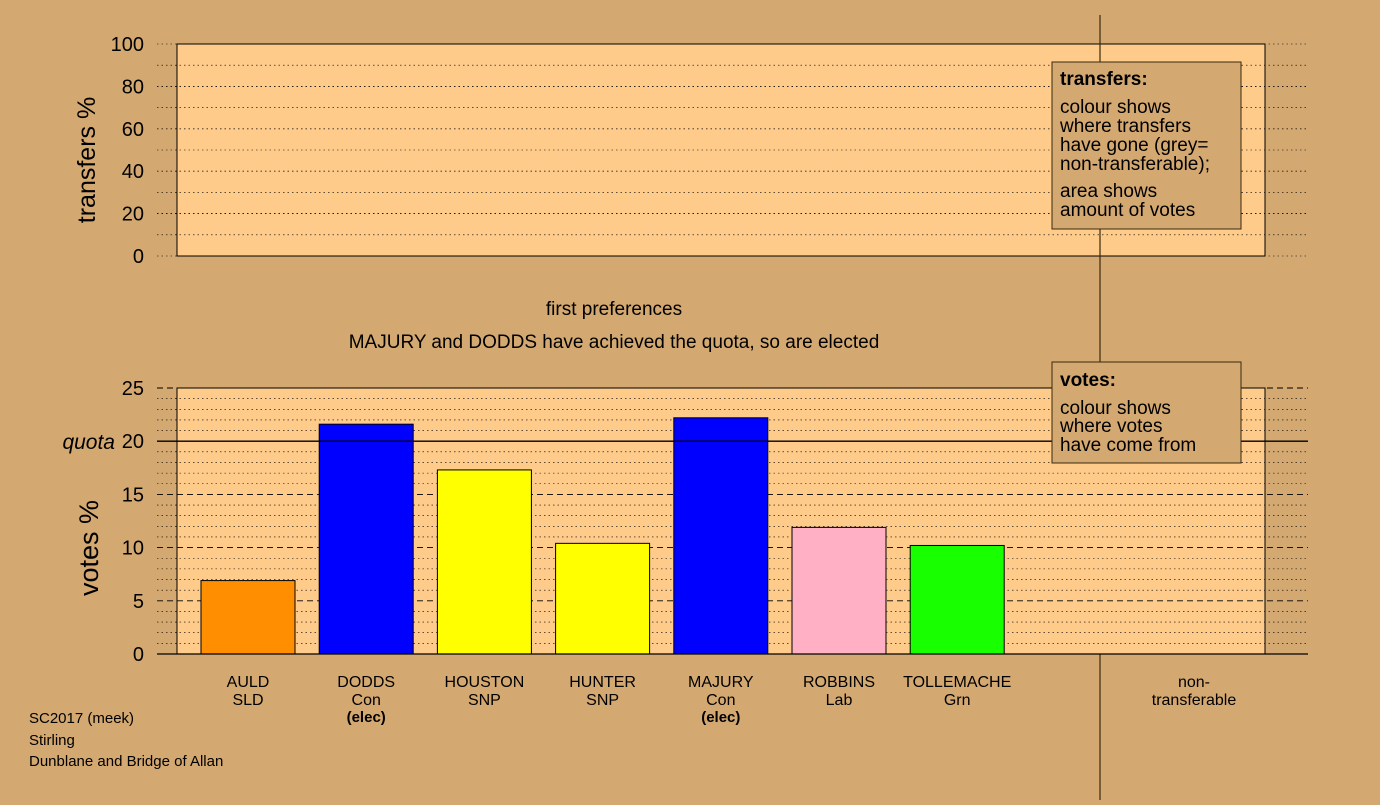  I want to click on candidate-name: AULD, so click(248, 682).